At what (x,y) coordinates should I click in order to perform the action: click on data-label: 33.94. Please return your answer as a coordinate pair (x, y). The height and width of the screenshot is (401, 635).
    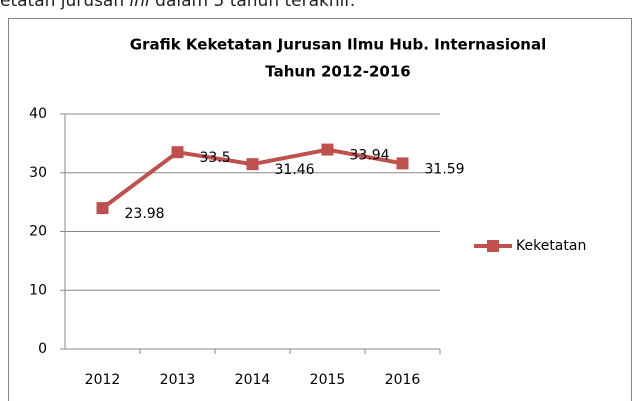
    Looking at the image, I should click on (370, 156).